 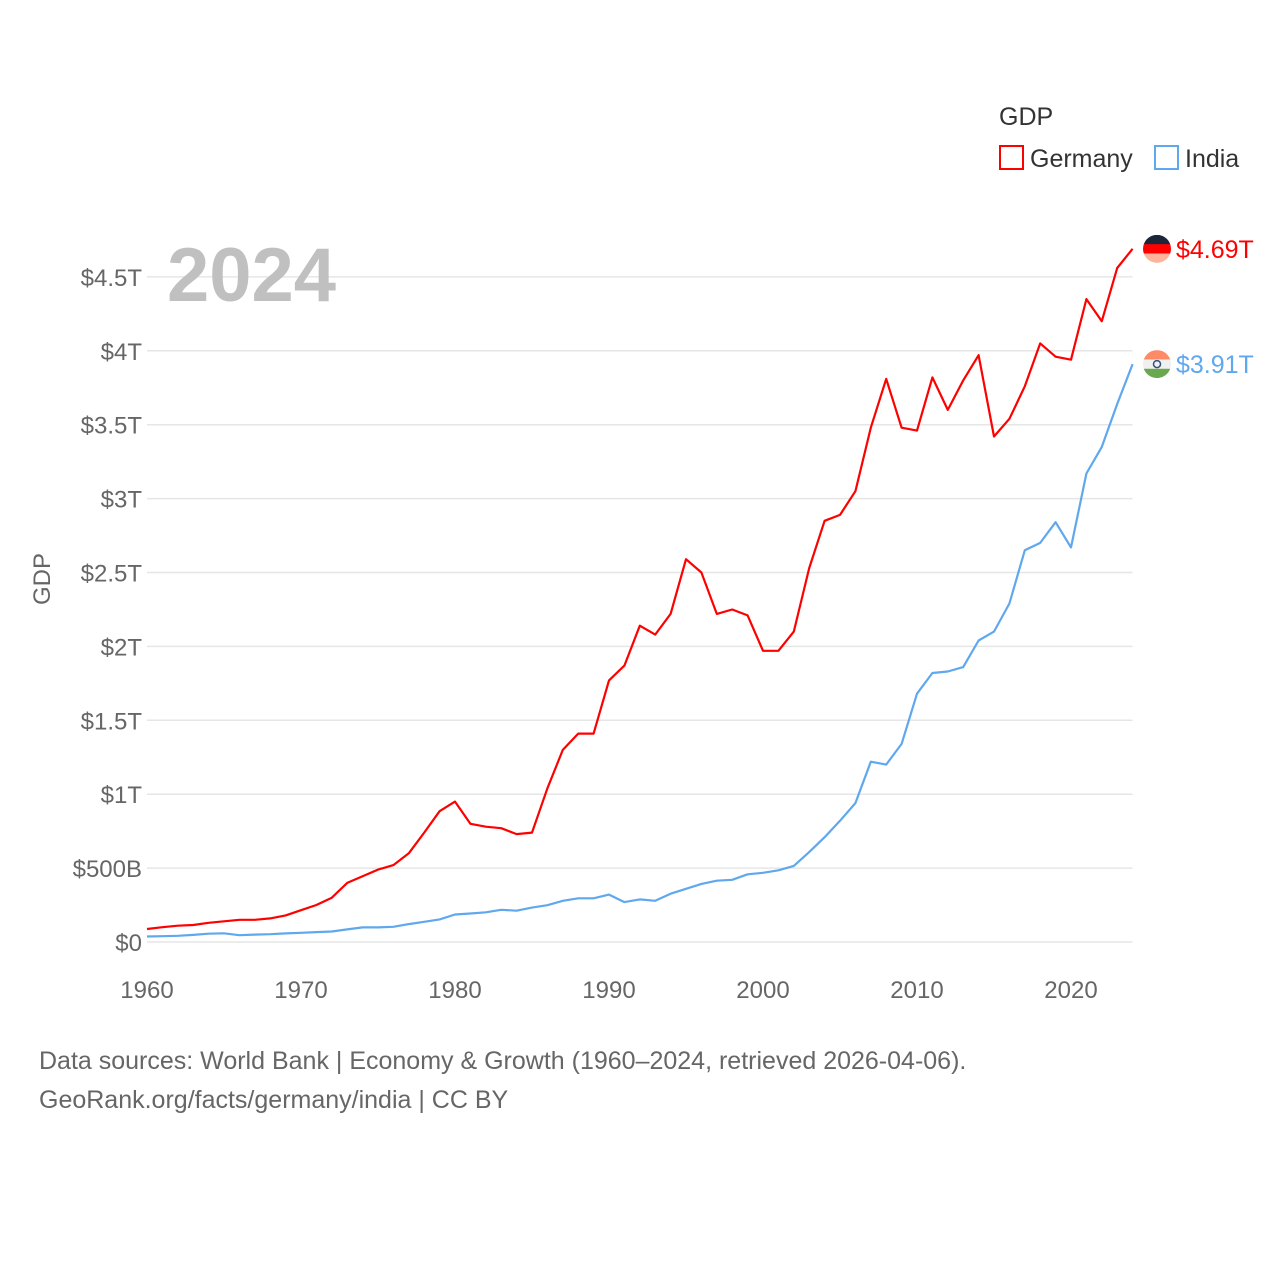 I want to click on y-axis-ticks: $0 $500B $1T $1.5T $2T $2.5T $3T $3.5T $4T $4.5T, so click(x=108, y=611).